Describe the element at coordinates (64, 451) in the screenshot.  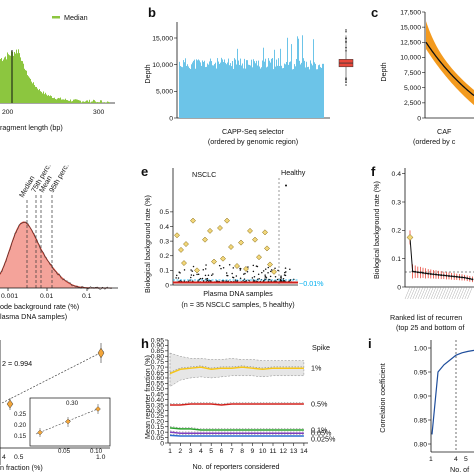
I see `inset-x-tick: 0.05` at that location.